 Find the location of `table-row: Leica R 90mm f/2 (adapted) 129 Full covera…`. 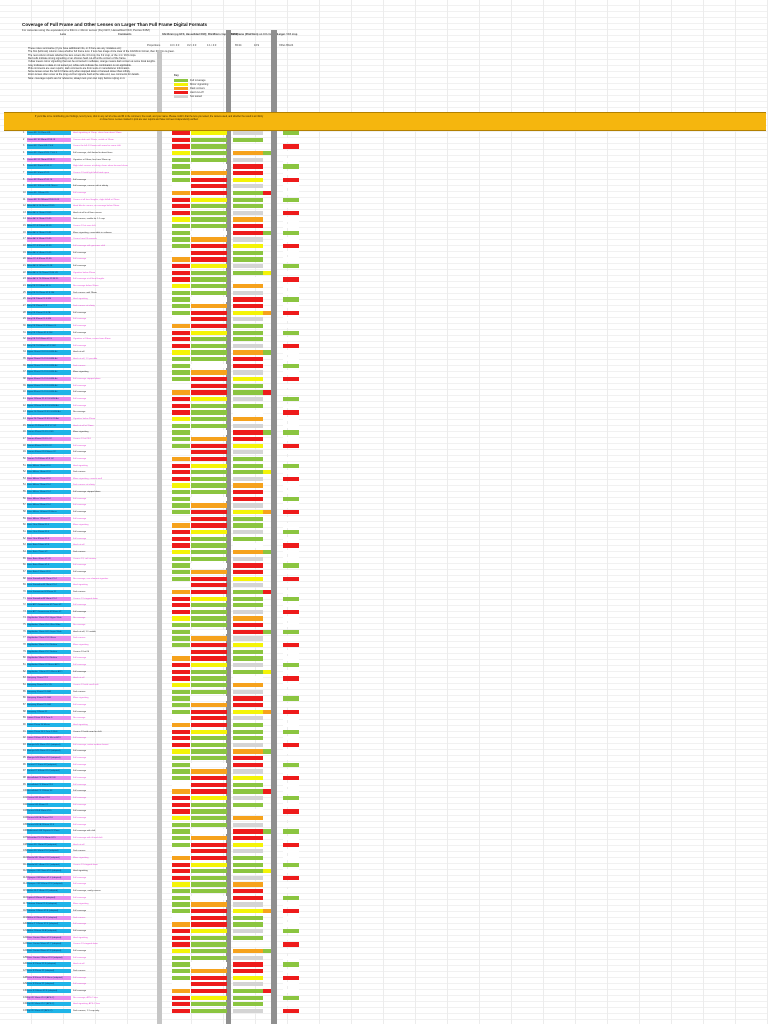

table-row: Leica R 90mm f/2 (adapted) 129 Full covera… is located at coordinates (384, 984).